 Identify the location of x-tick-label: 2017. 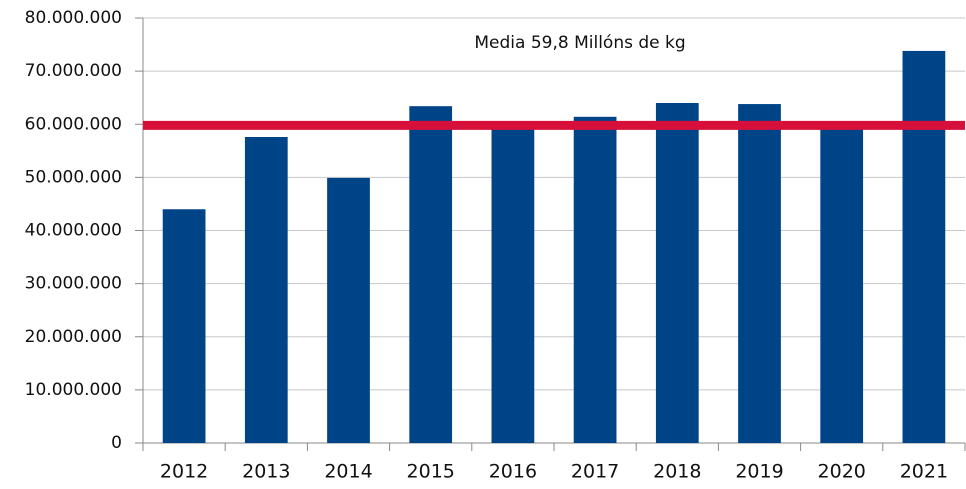
(595, 472).